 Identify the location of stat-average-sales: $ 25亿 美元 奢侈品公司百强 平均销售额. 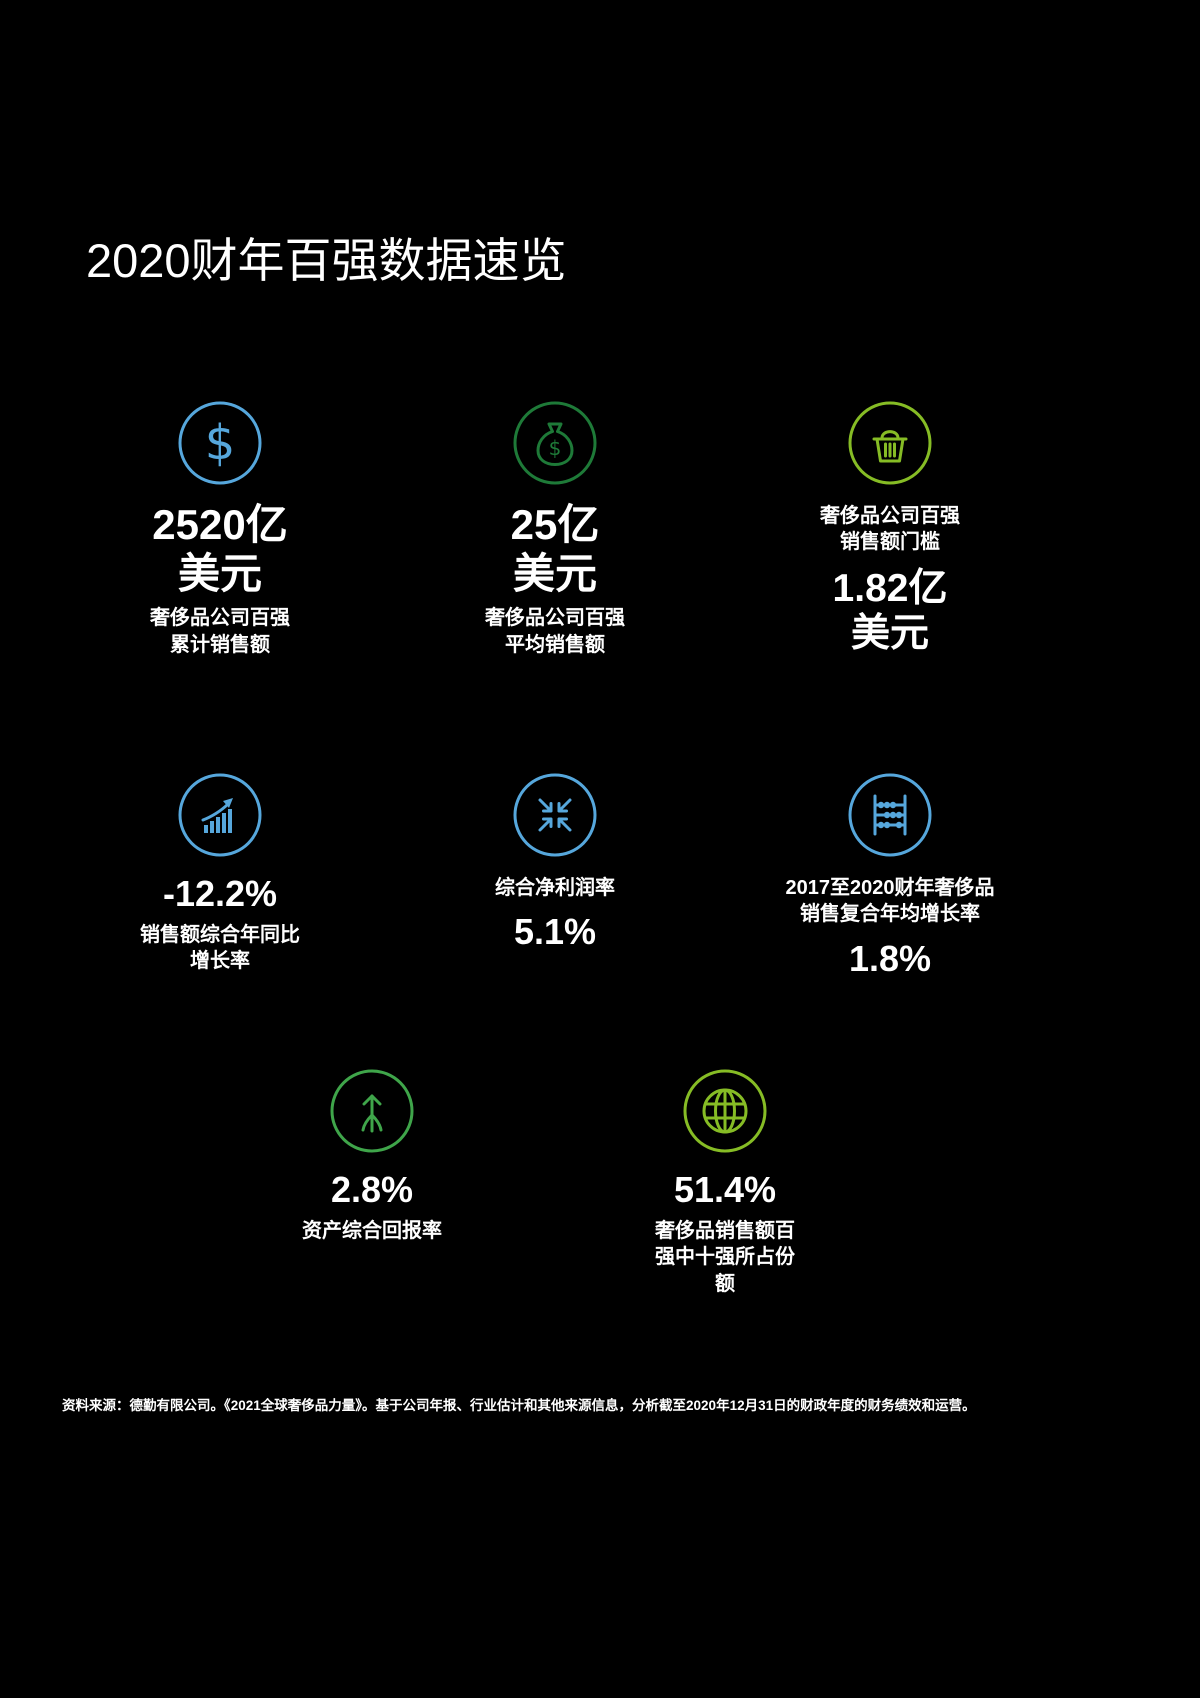
(555, 529).